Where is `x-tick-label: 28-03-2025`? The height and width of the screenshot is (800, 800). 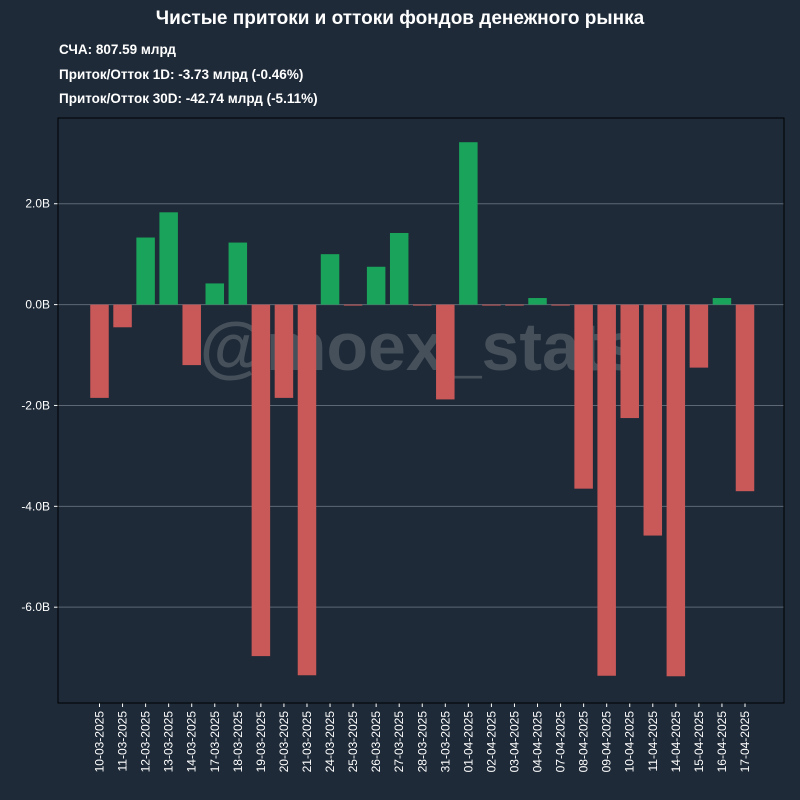 x-tick-label: 28-03-2025 is located at coordinates (422, 742).